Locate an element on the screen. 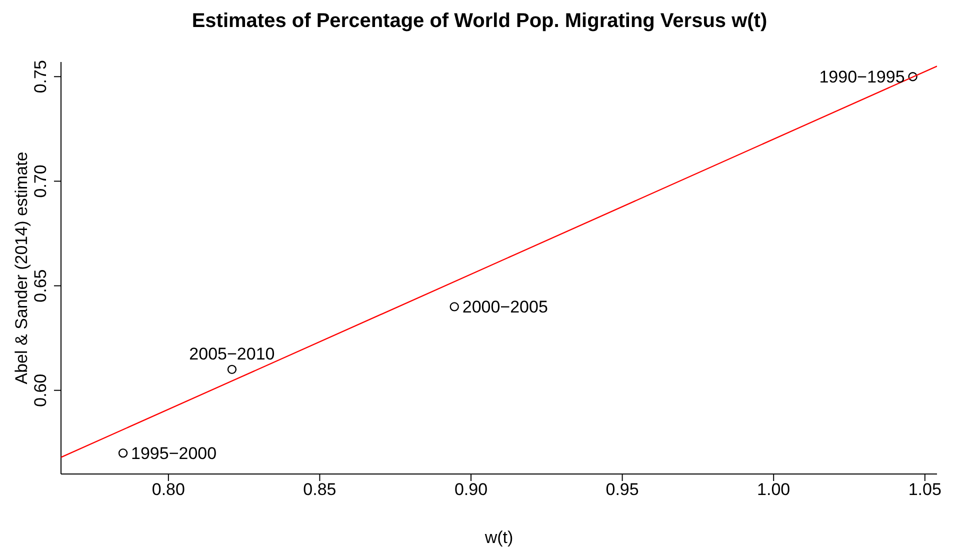  x-tick-label: 0.95 is located at coordinates (622, 490).